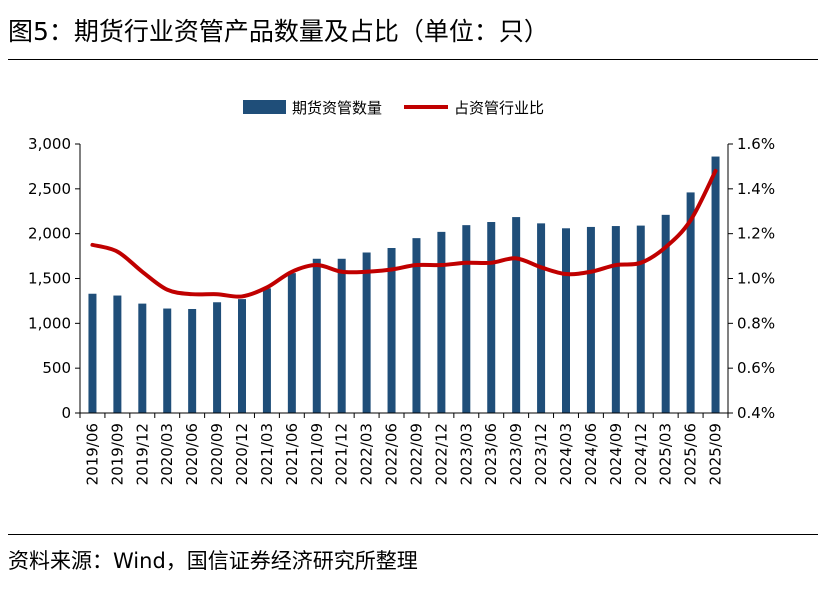 This screenshot has height=592, width=826. What do you see at coordinates (167, 360) in the screenshot?
I see `bar-2020/03` at bounding box center [167, 360].